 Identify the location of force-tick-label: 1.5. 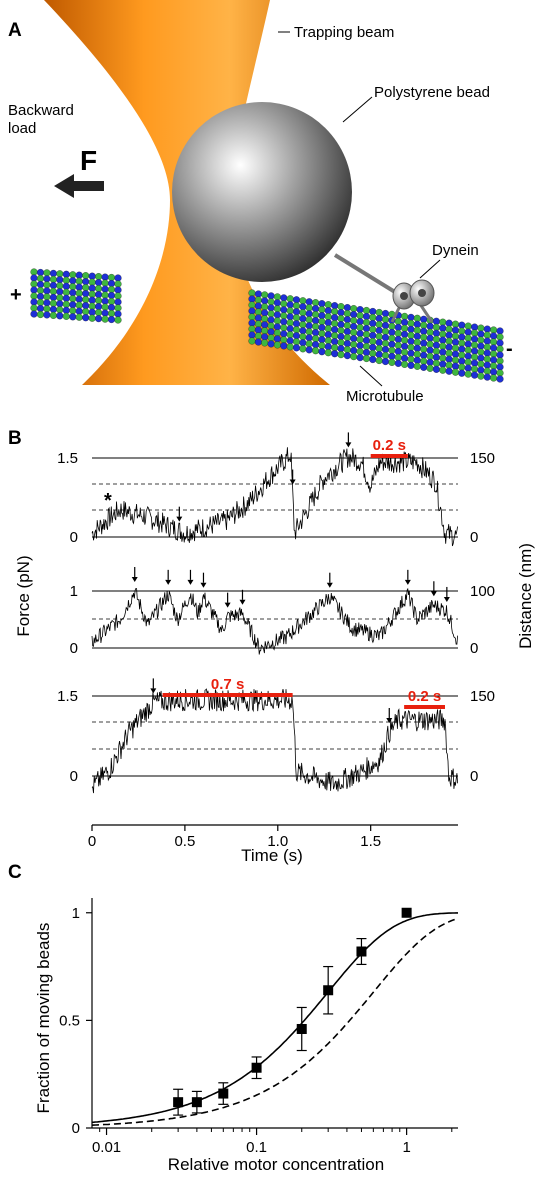
(67, 458).